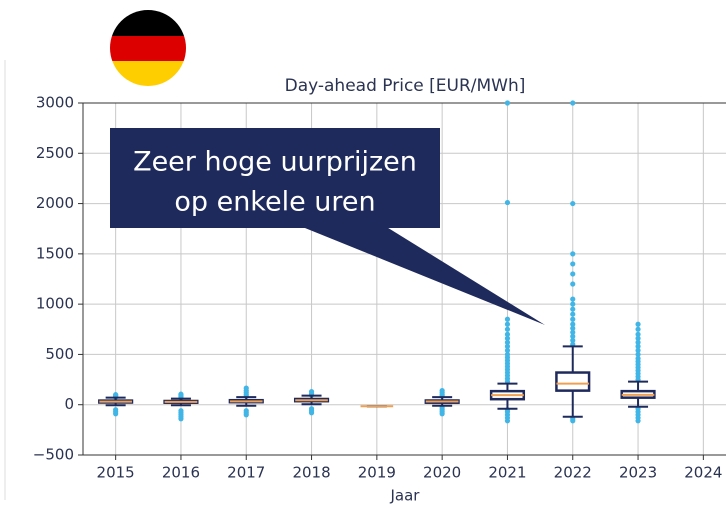 This screenshot has height=508, width=726. What do you see at coordinates (405, 86) in the screenshot?
I see `chart-title: Day-ahead Price [EUR/MWh]` at bounding box center [405, 86].